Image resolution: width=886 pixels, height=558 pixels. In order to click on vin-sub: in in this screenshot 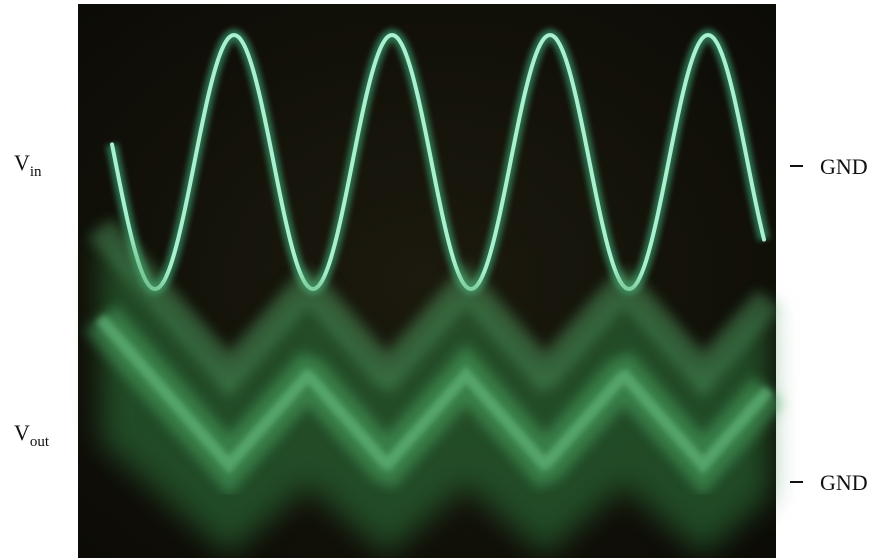, I will do `click(36, 172)`.